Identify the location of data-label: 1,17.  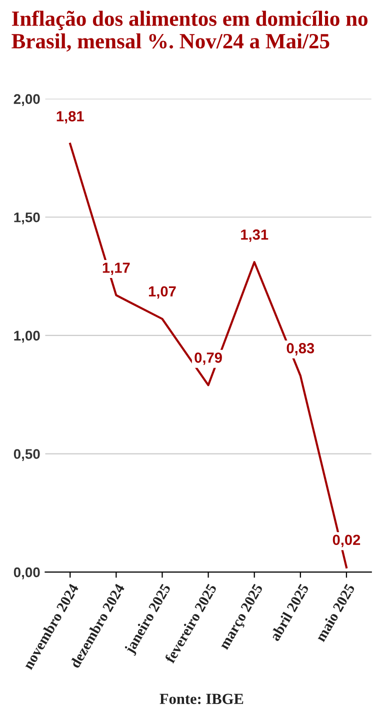
(116, 269).